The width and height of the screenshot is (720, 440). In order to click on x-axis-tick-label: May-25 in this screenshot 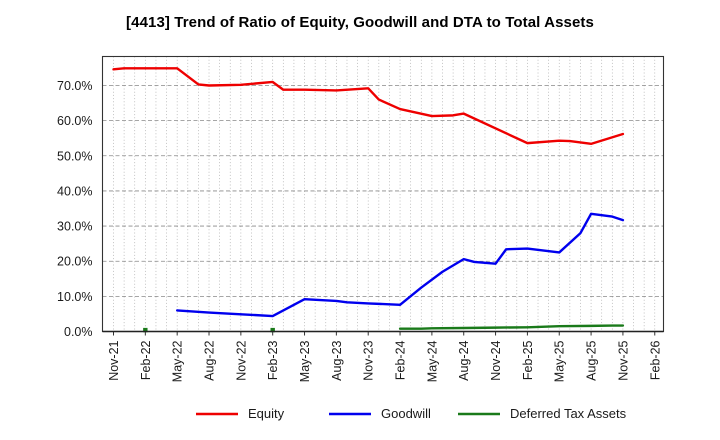, I will do `click(560, 361)`.